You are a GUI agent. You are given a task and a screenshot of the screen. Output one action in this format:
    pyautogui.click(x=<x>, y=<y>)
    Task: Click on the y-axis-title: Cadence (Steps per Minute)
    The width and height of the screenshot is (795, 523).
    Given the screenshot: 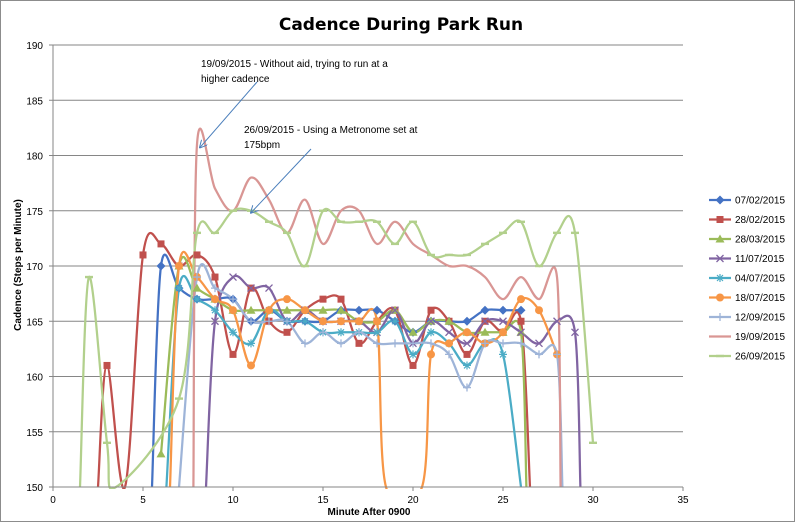 What is the action you would take?
    pyautogui.click(x=18, y=265)
    